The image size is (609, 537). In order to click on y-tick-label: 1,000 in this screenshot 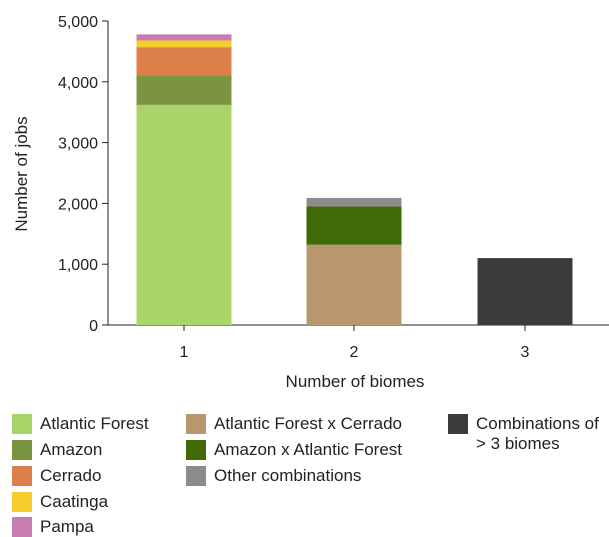, I will do `click(78, 265)`.